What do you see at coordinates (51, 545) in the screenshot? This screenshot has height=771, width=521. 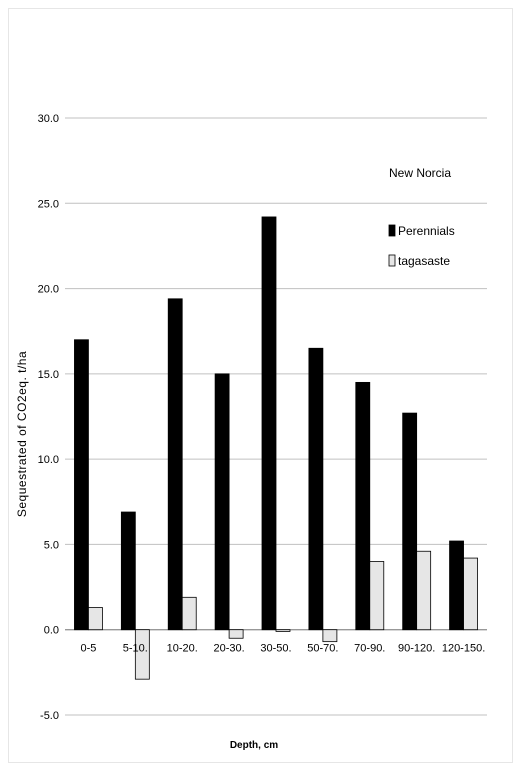 I see `y-tick-label: 5.0` at bounding box center [51, 545].